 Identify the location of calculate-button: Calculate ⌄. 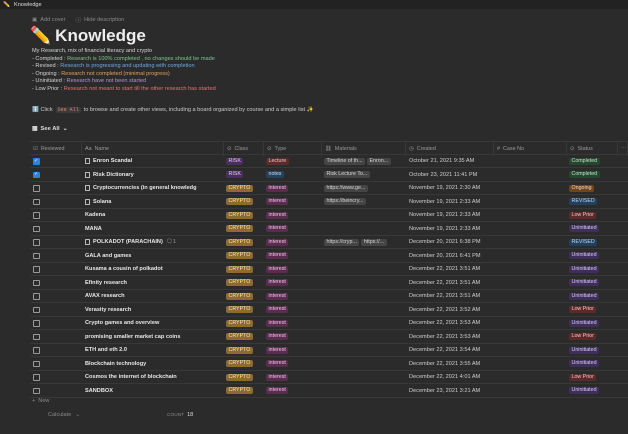
(64, 415).